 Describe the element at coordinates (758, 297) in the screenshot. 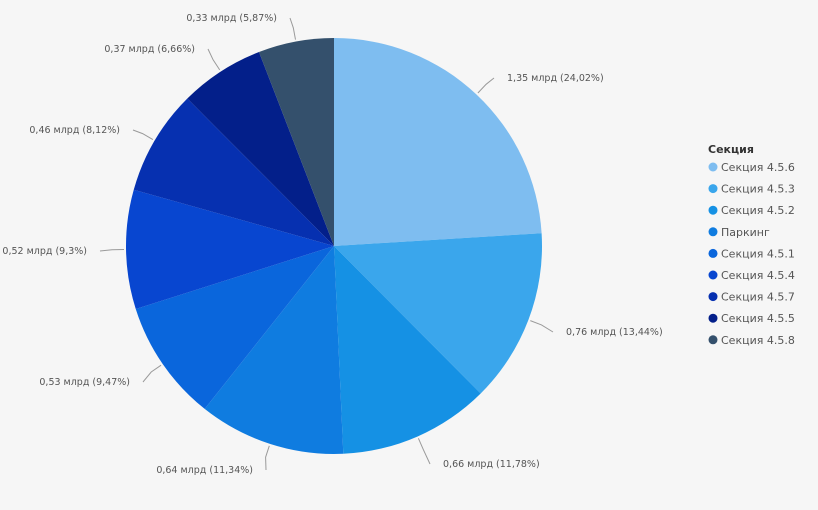

I see `legend-label-7: Секция 4.5.7` at that location.